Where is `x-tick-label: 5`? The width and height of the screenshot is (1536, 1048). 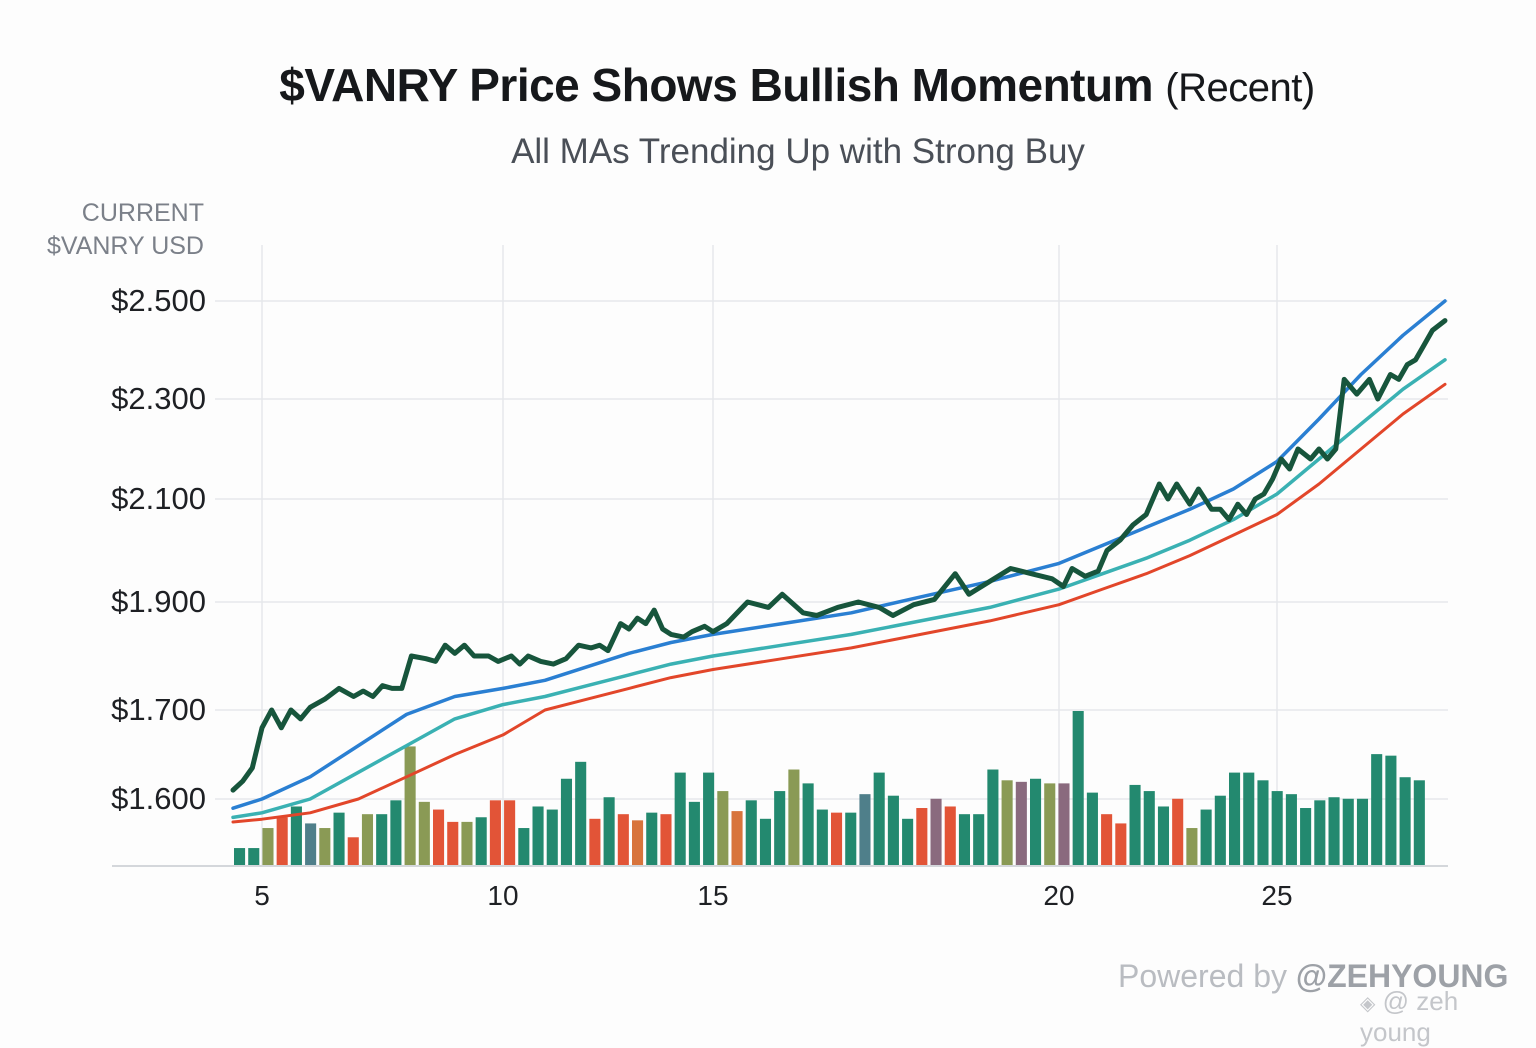 x-tick-label: 5 is located at coordinates (262, 895).